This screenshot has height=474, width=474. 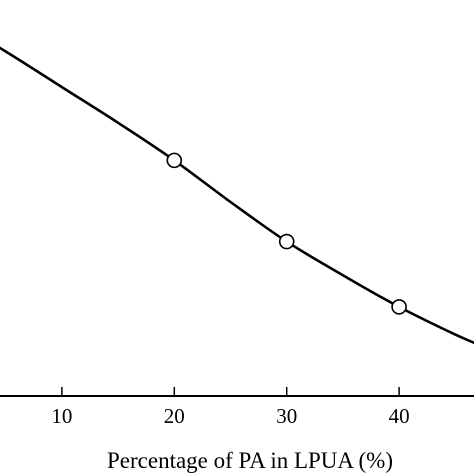 I want to click on x-tick-label: 10, so click(x=61, y=416).